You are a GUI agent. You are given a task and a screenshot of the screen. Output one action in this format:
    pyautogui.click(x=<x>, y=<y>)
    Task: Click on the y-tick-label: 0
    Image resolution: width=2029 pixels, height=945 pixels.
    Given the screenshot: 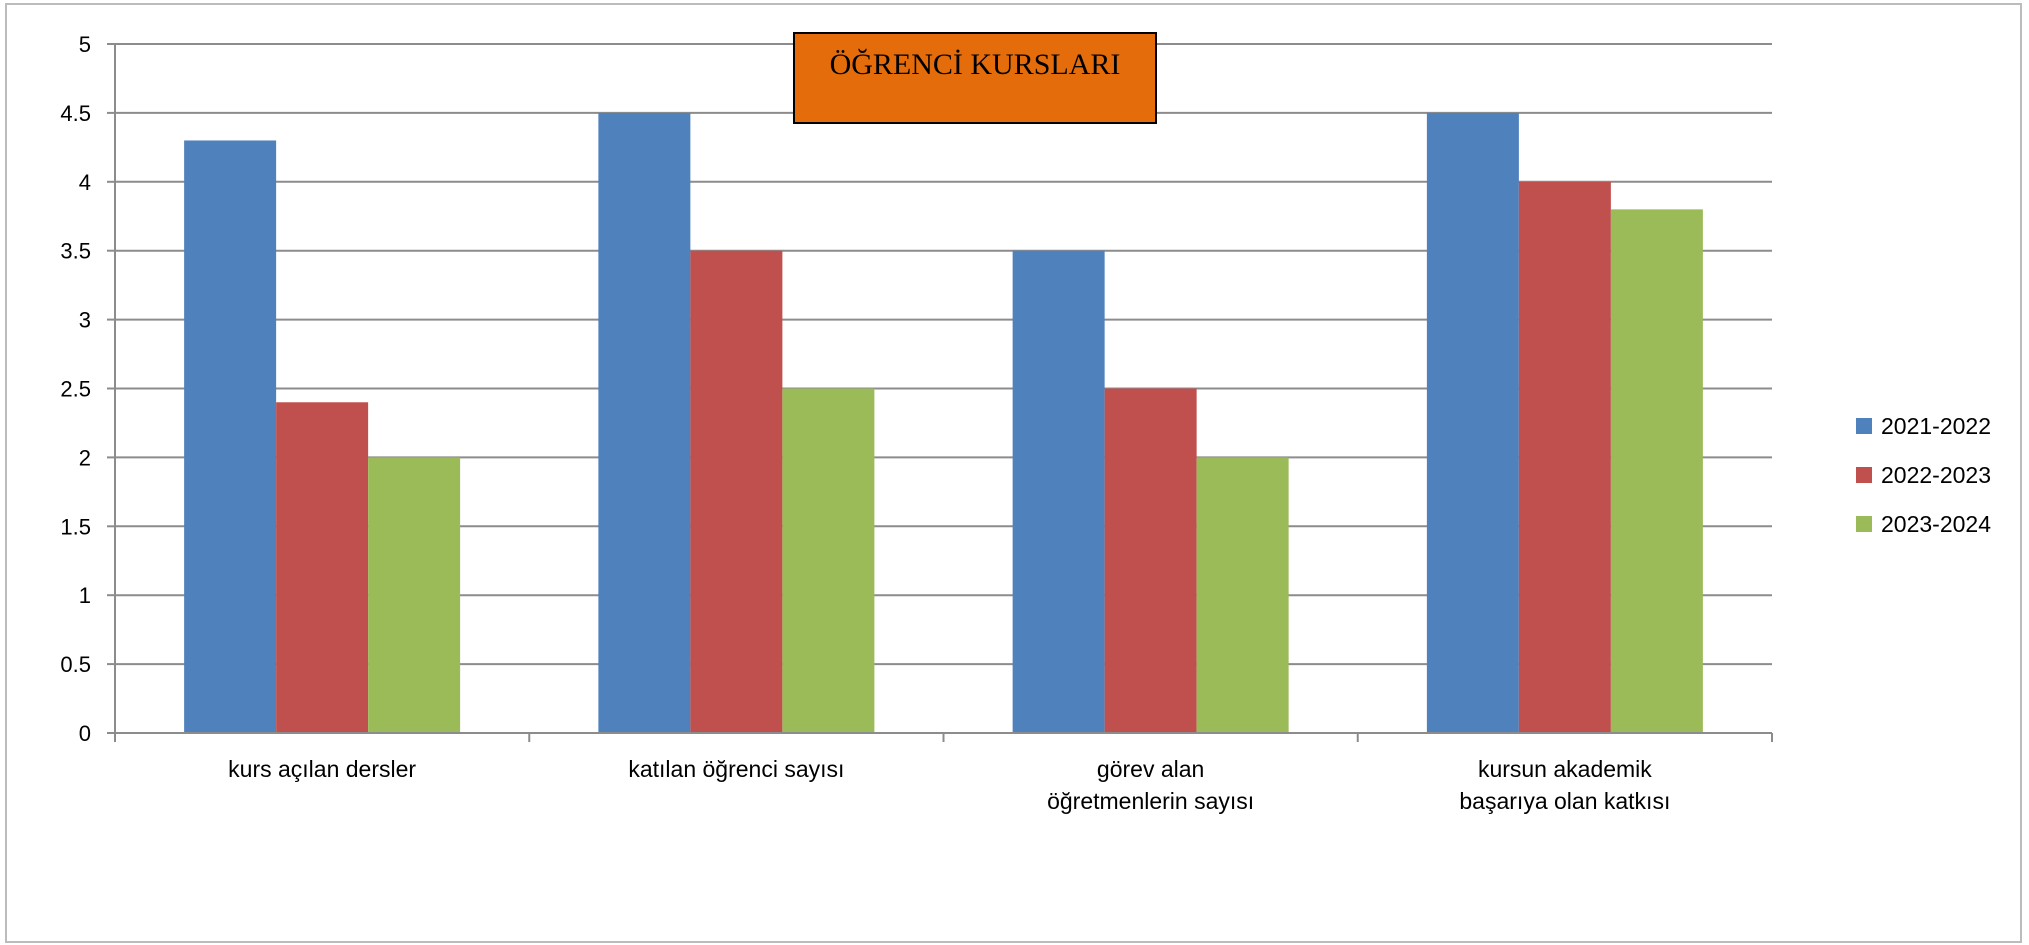 What is the action you would take?
    pyautogui.click(x=85, y=733)
    